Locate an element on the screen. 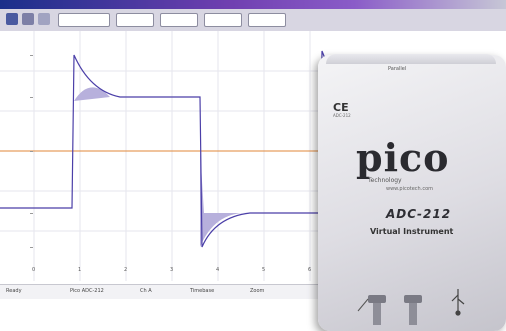 This screenshot has width=506, height=331. pico-logo: pico is located at coordinates (403, 157).